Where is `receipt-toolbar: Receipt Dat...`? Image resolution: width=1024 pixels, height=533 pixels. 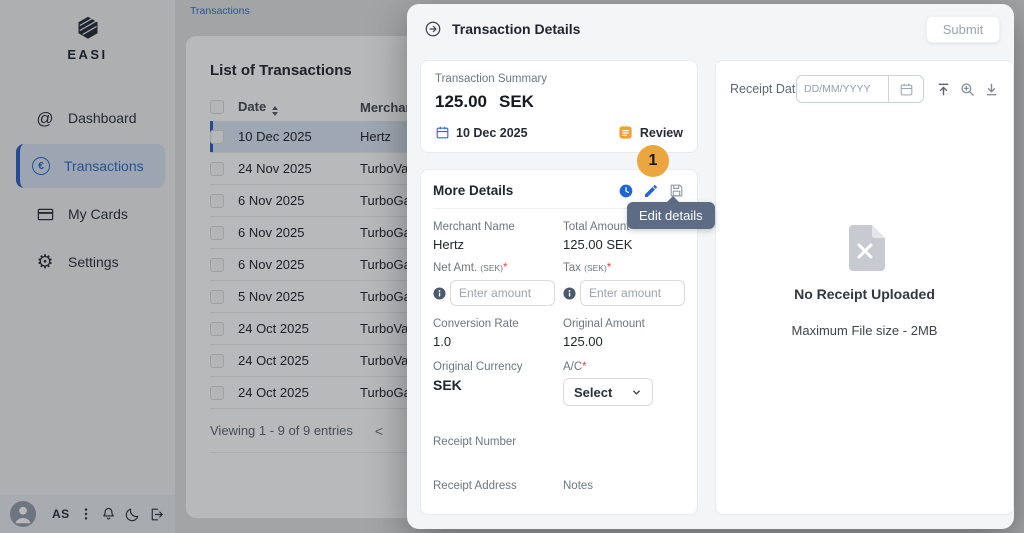
receipt-toolbar: Receipt Dat... is located at coordinates (864, 89).